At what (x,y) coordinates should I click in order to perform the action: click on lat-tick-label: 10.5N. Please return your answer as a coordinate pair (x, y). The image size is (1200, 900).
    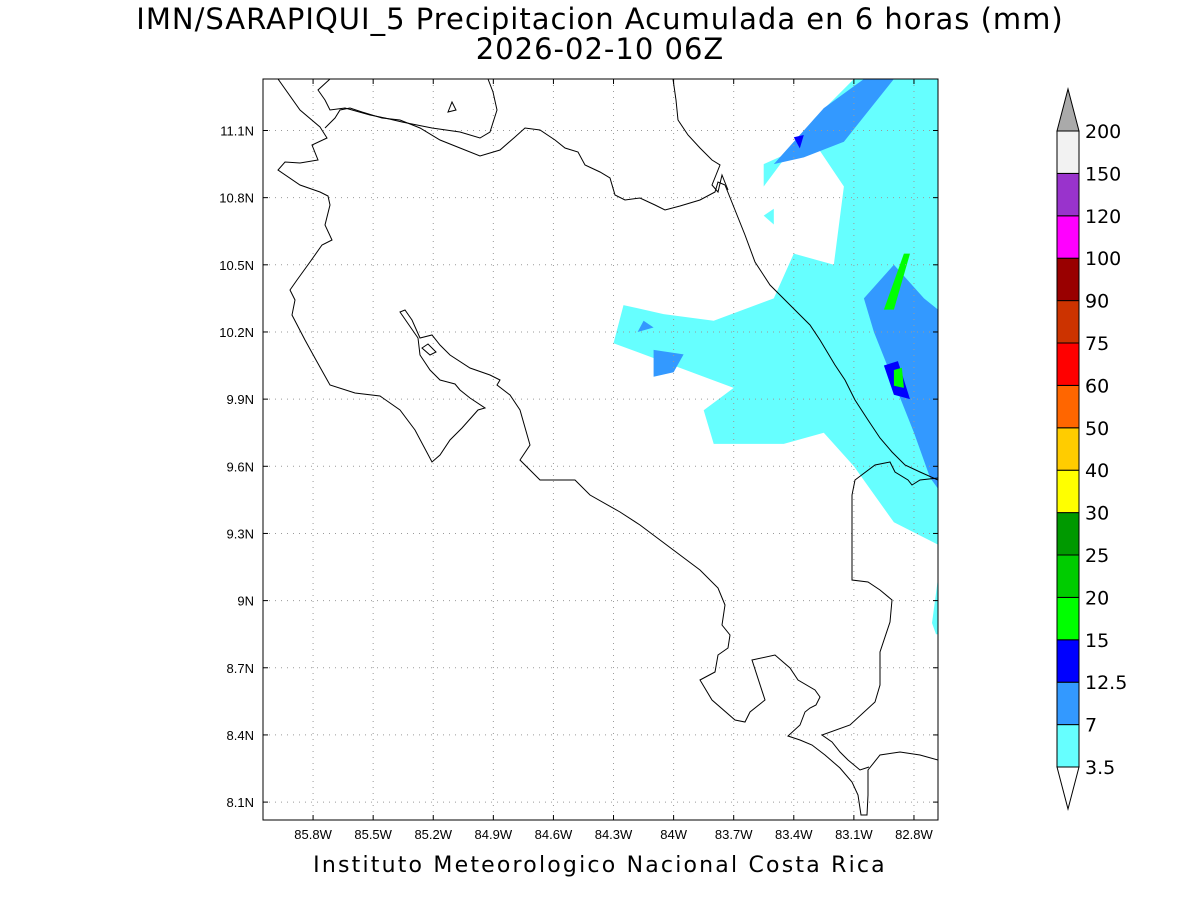
    Looking at the image, I should click on (236, 265).